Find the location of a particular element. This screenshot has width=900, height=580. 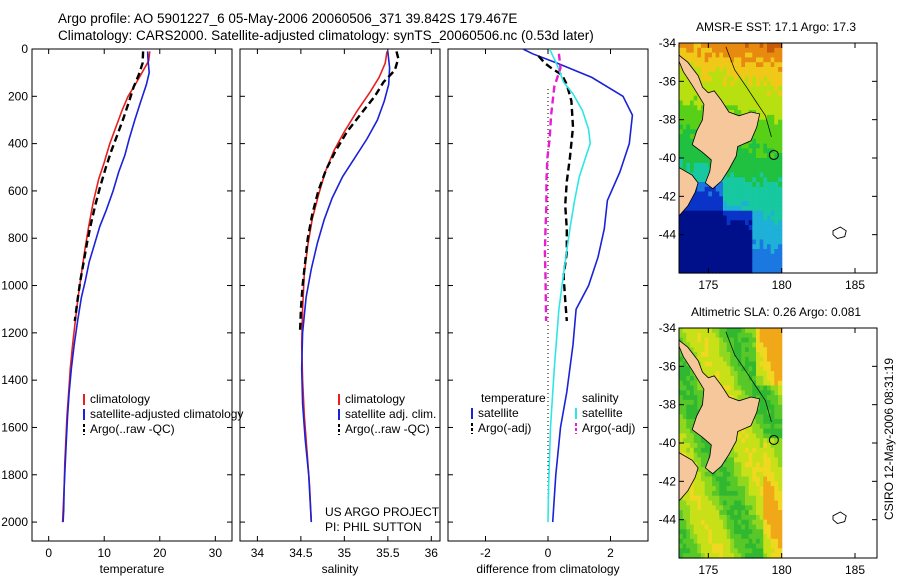

x-axis-label: salinity is located at coordinates (340, 569).